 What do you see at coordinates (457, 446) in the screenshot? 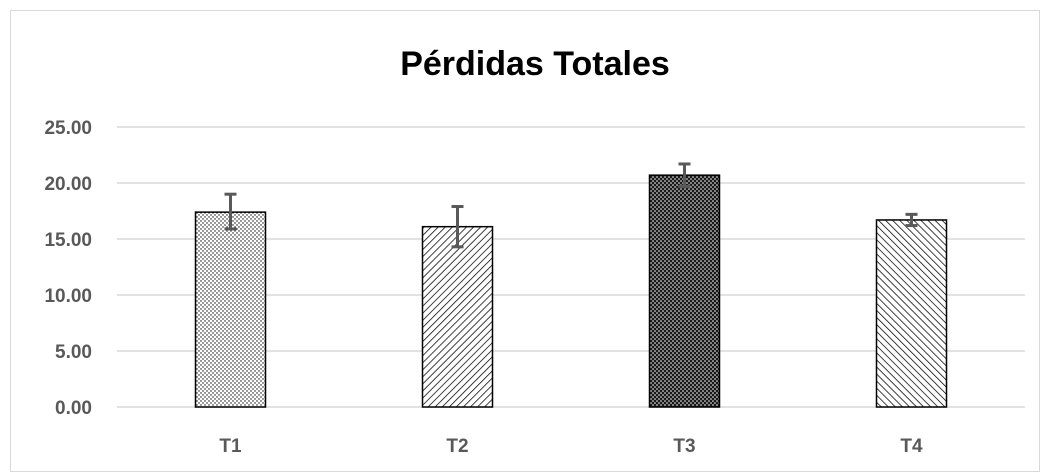
I see `x-tick-label: T2` at bounding box center [457, 446].